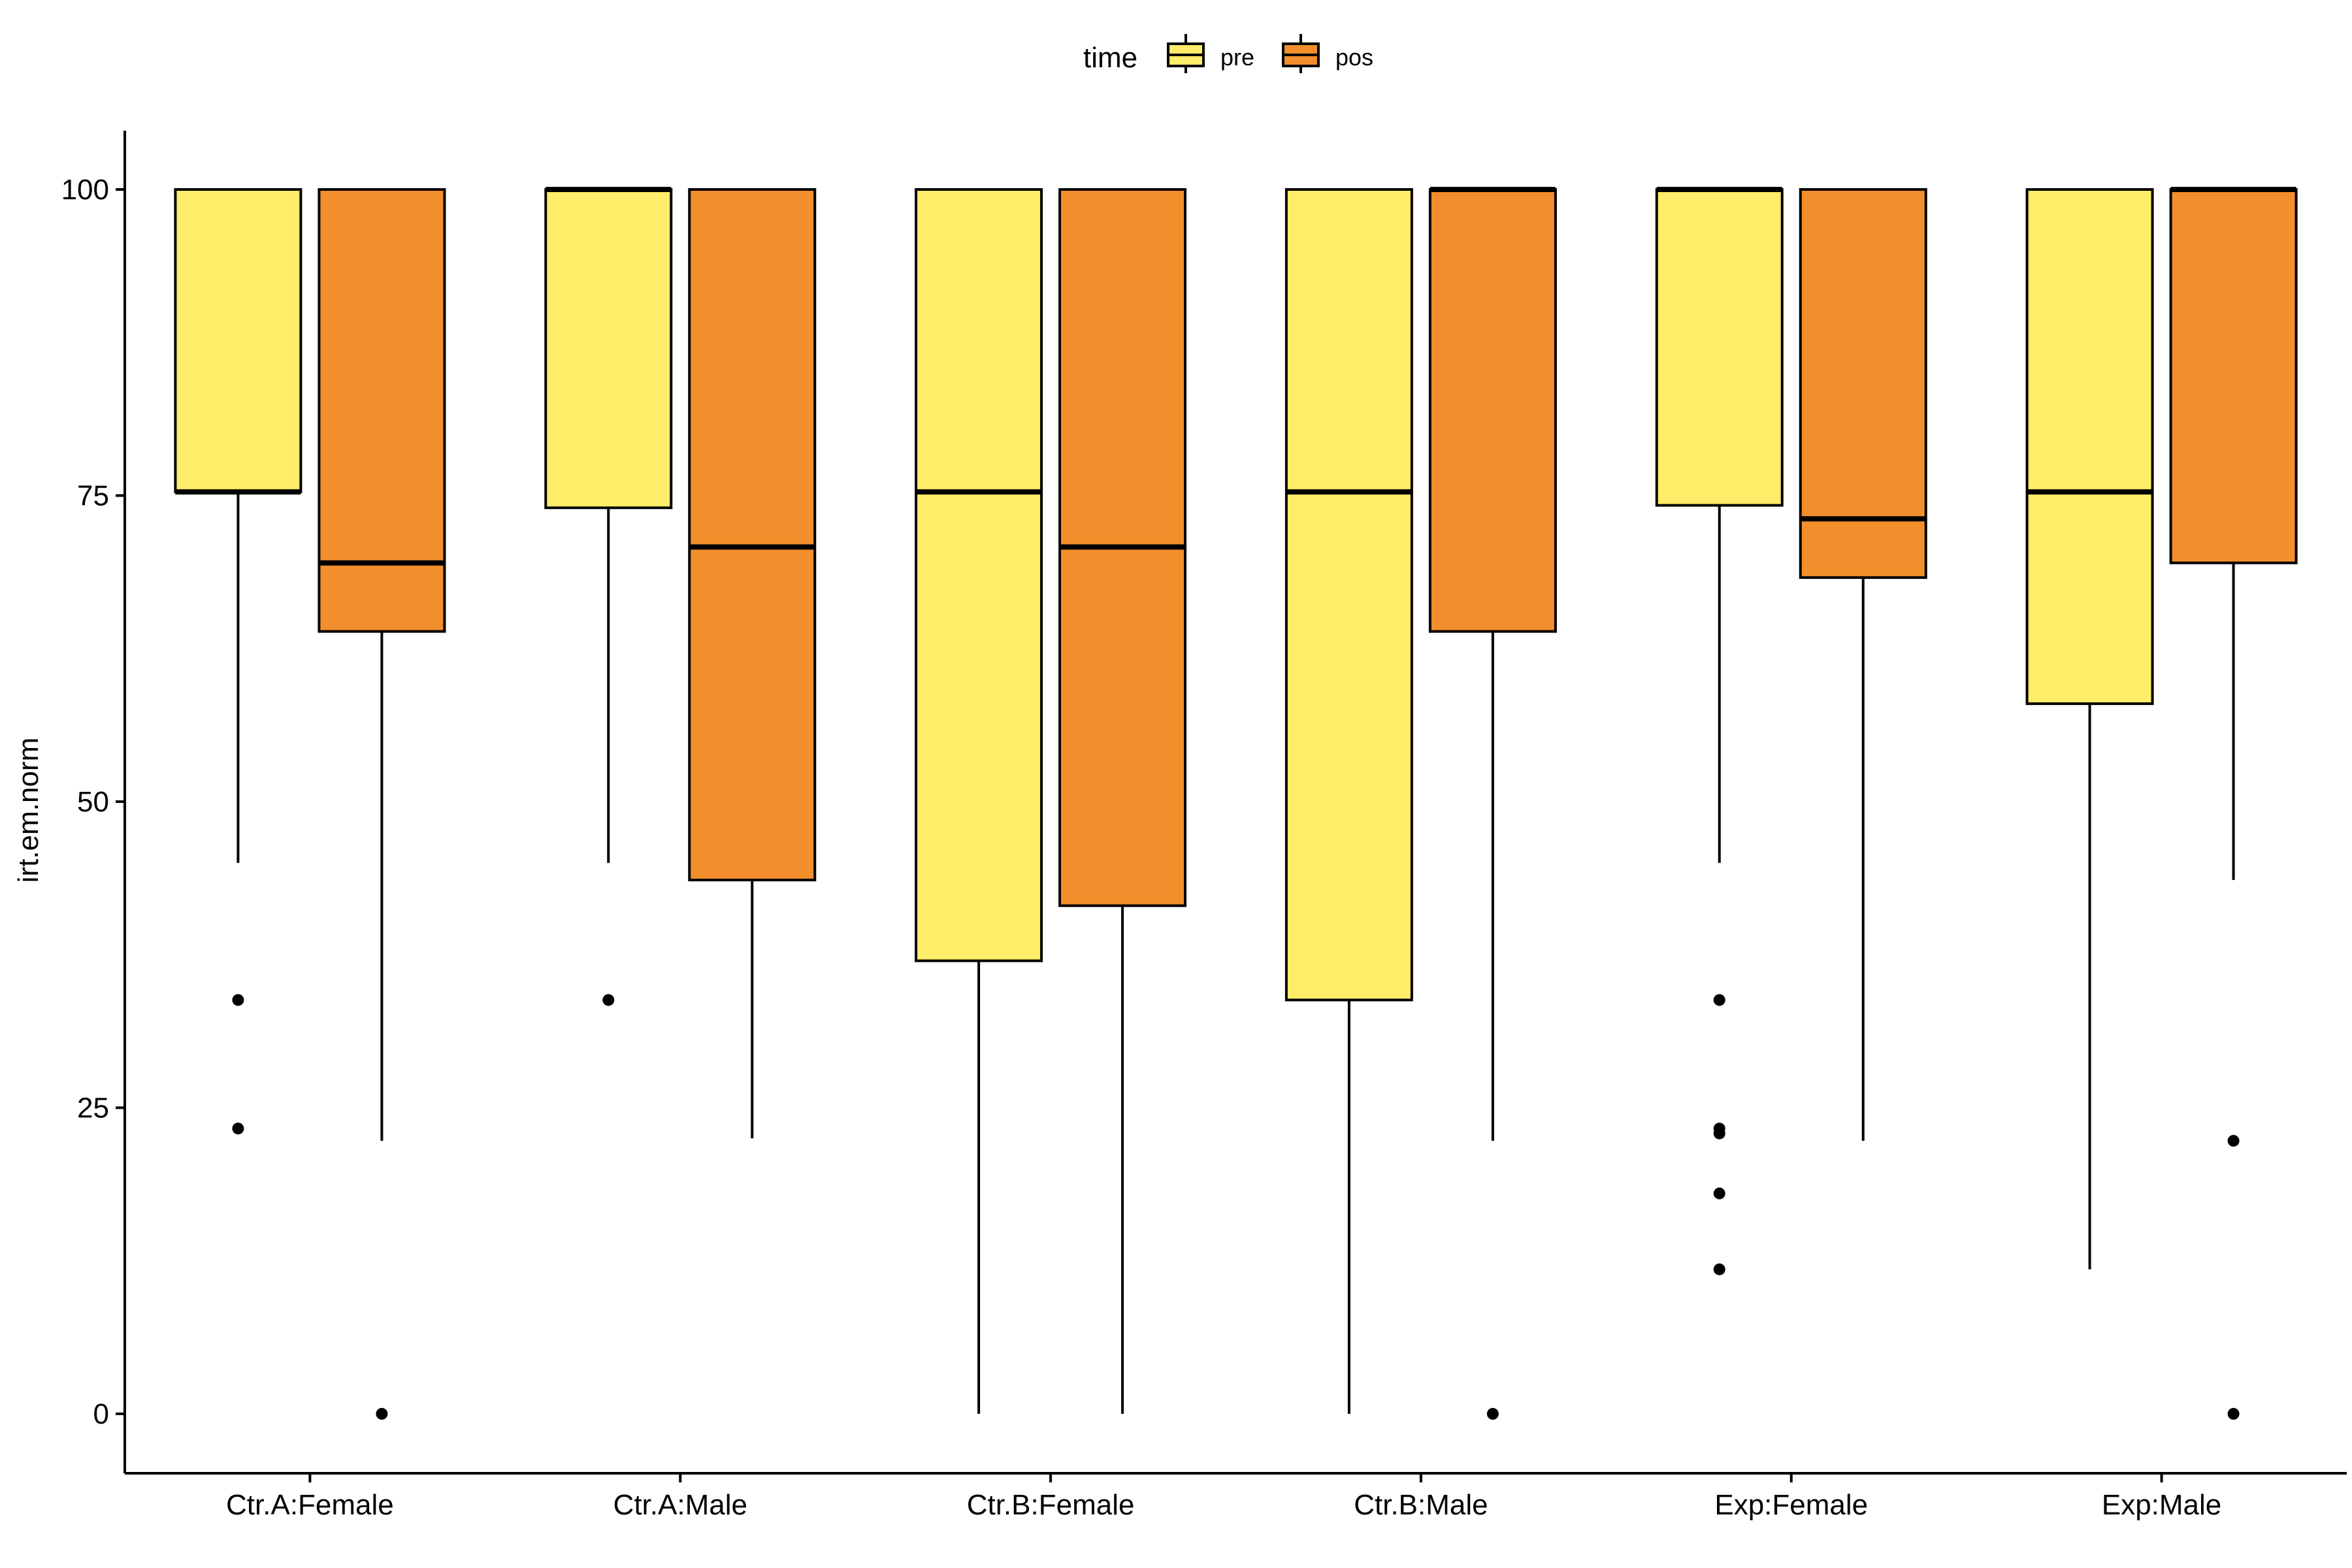  What do you see at coordinates (1237, 57) in the screenshot?
I see `legend-label: pre` at bounding box center [1237, 57].